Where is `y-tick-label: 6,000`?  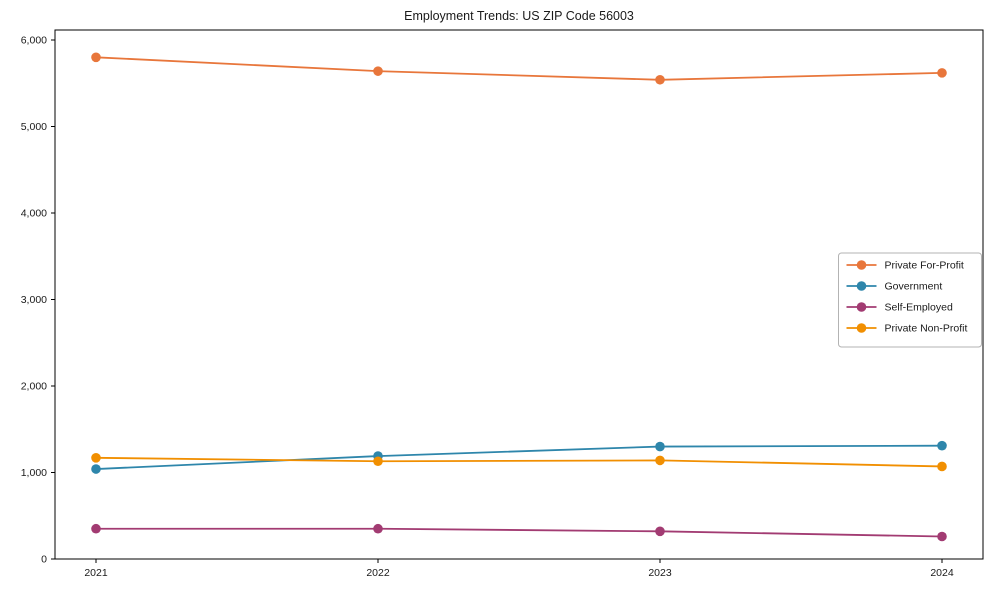 y-tick-label: 6,000 is located at coordinates (34, 41).